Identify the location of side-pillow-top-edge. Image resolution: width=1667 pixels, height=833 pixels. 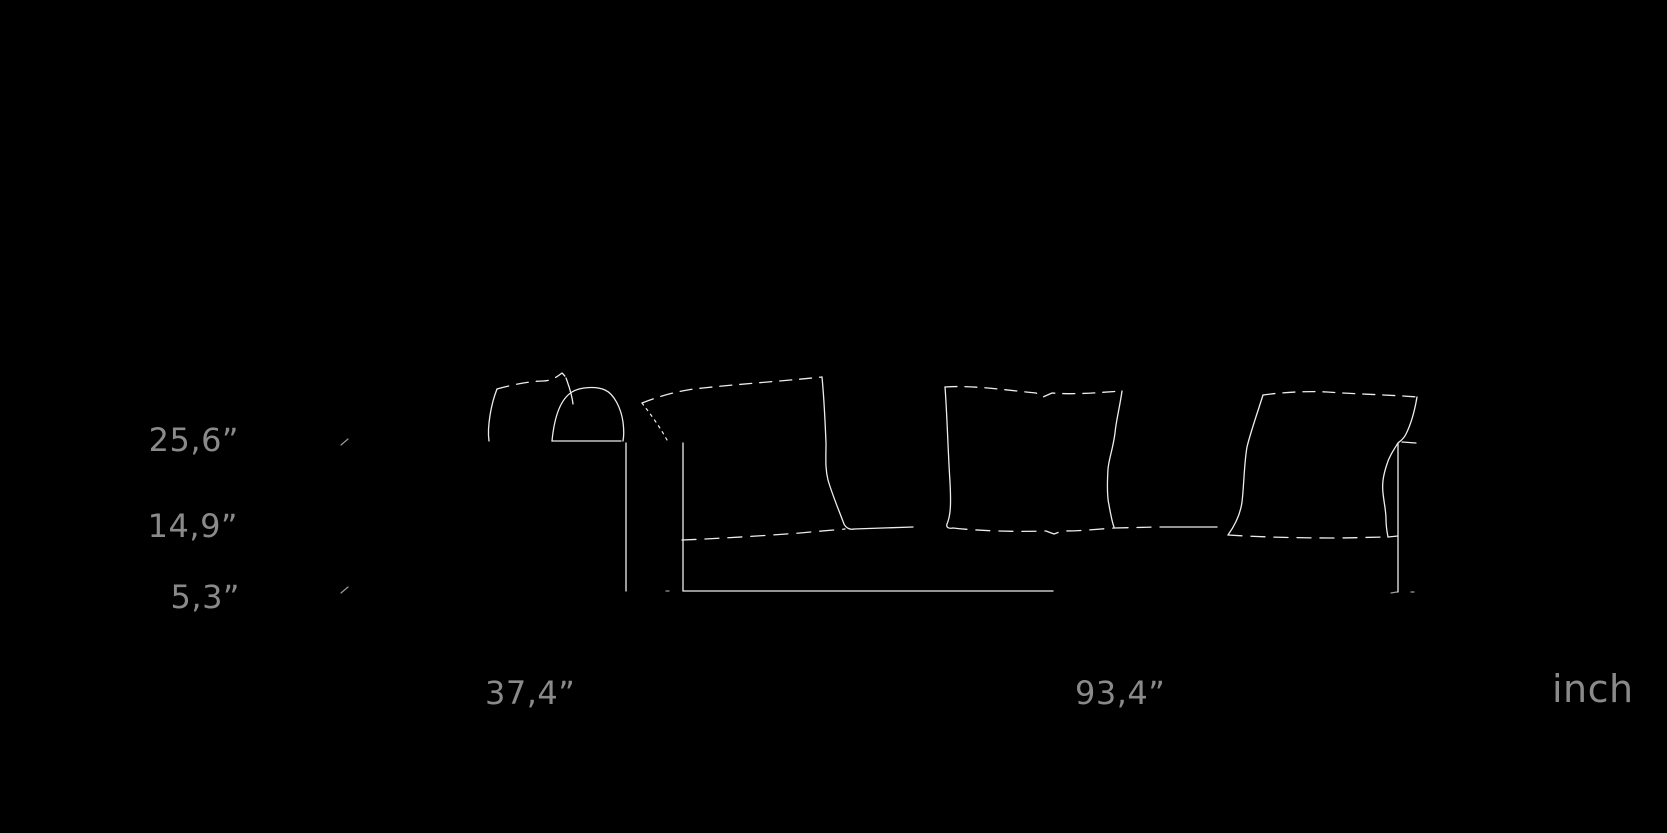
(531, 381).